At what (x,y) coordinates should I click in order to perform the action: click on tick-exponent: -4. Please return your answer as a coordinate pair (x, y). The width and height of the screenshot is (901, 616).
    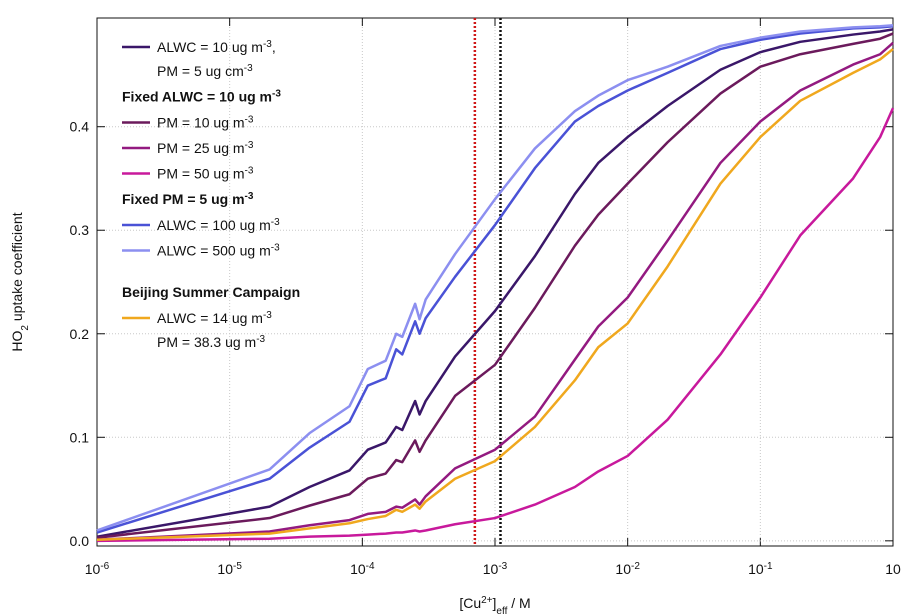
    Looking at the image, I should click on (370, 566).